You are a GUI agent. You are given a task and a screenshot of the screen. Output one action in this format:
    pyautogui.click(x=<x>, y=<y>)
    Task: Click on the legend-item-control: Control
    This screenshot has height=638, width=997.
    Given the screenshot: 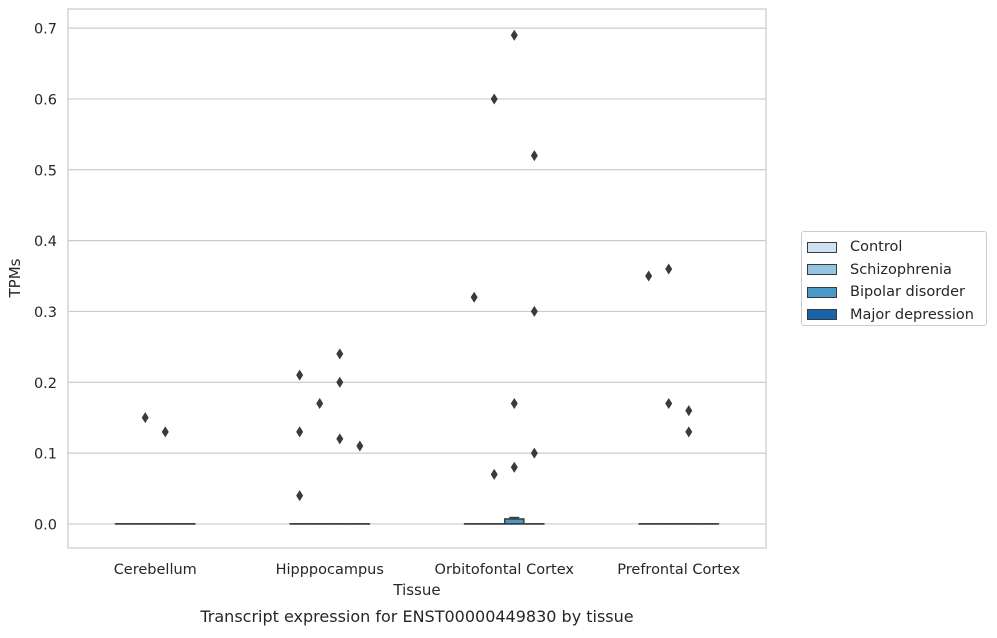 What is the action you would take?
    pyautogui.click(x=896, y=247)
    